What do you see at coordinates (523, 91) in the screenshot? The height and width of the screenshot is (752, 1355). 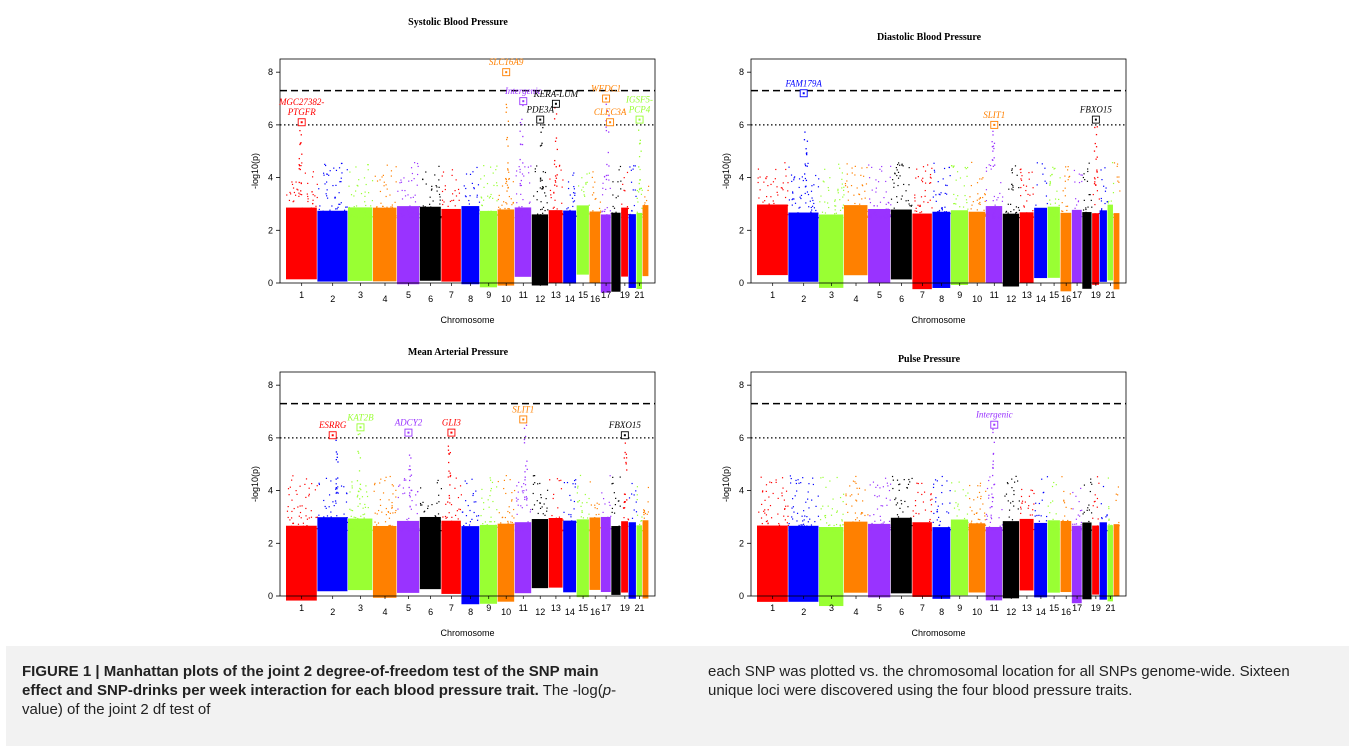 I see `gene-label-line: Intergenic` at bounding box center [523, 91].